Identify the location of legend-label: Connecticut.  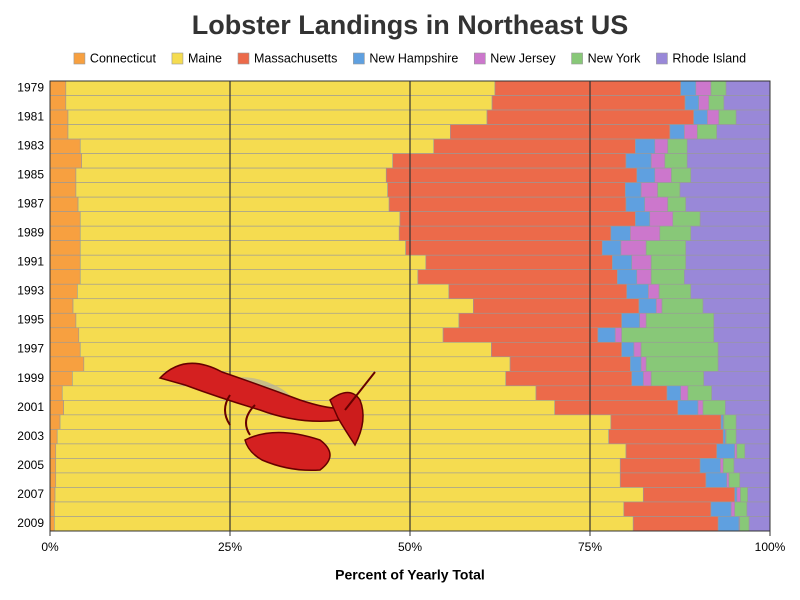
(123, 58).